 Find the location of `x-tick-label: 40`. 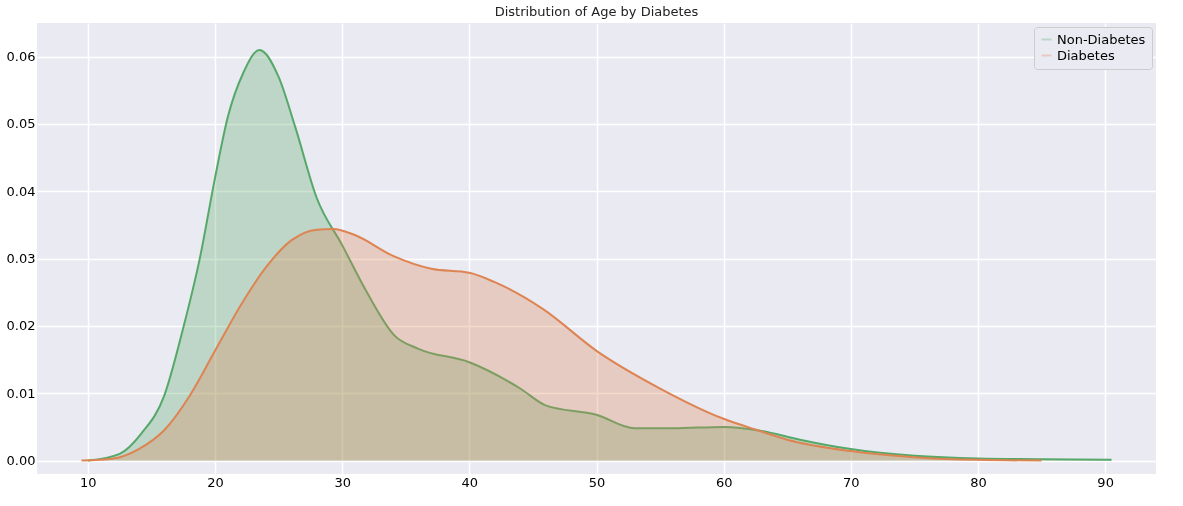

x-tick-label: 40 is located at coordinates (470, 482).